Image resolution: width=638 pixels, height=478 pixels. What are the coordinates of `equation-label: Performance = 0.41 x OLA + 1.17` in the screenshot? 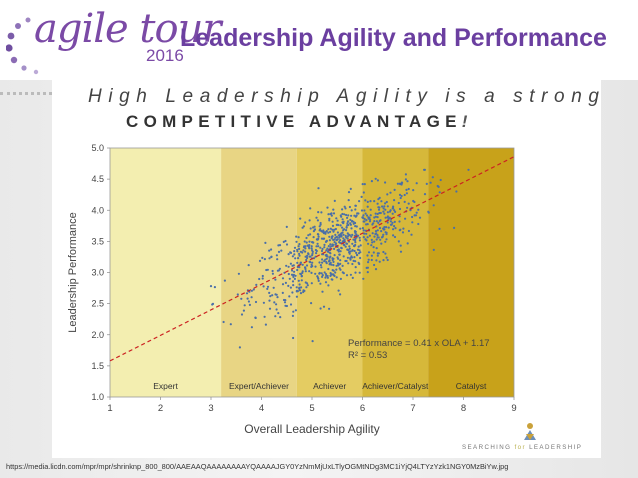 It's located at (419, 343).